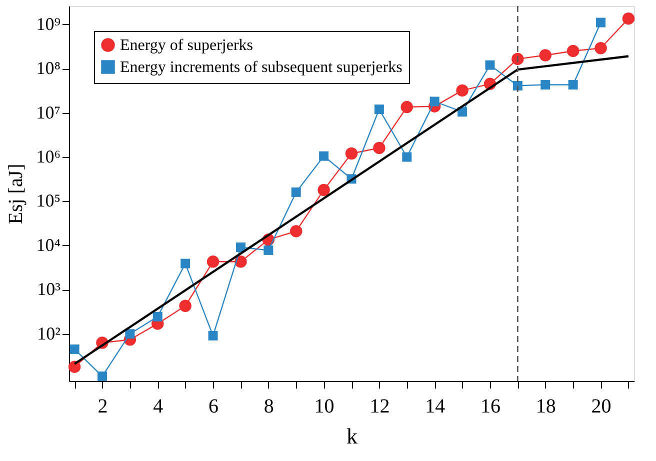  Describe the element at coordinates (16, 194) in the screenshot. I see `y-axis-title: Esj [aJ]` at that location.